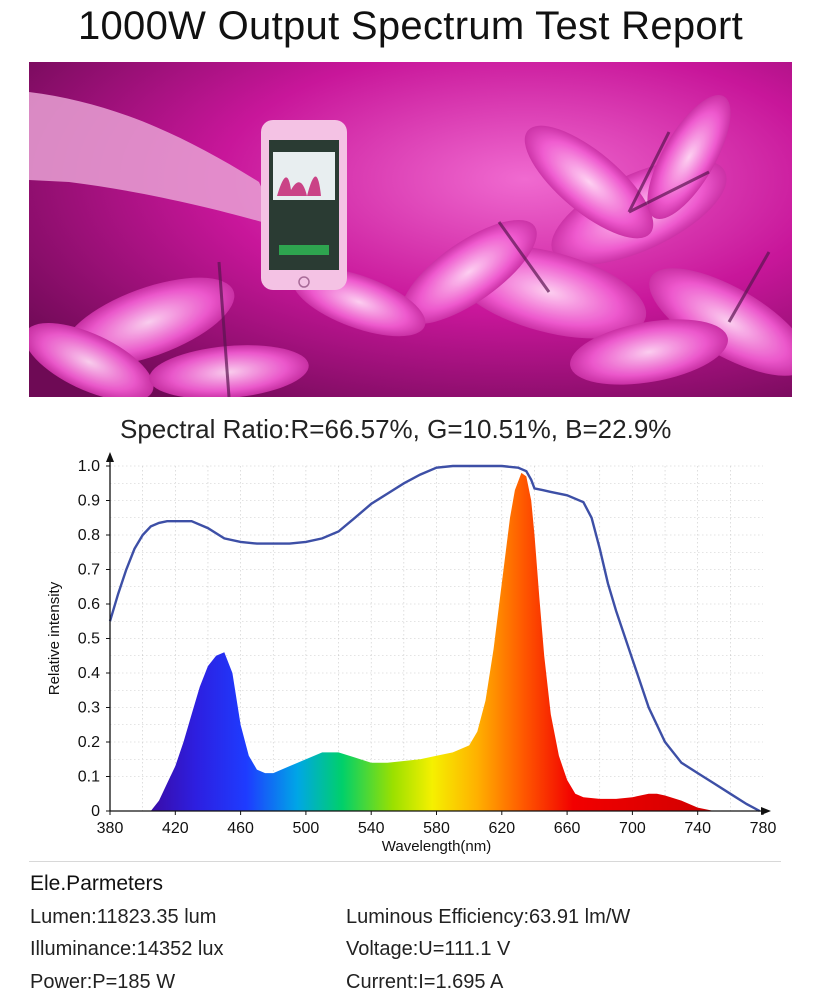 The image size is (821, 1000). What do you see at coordinates (632, 828) in the screenshot?
I see `x-tick-label: 700` at bounding box center [632, 828].